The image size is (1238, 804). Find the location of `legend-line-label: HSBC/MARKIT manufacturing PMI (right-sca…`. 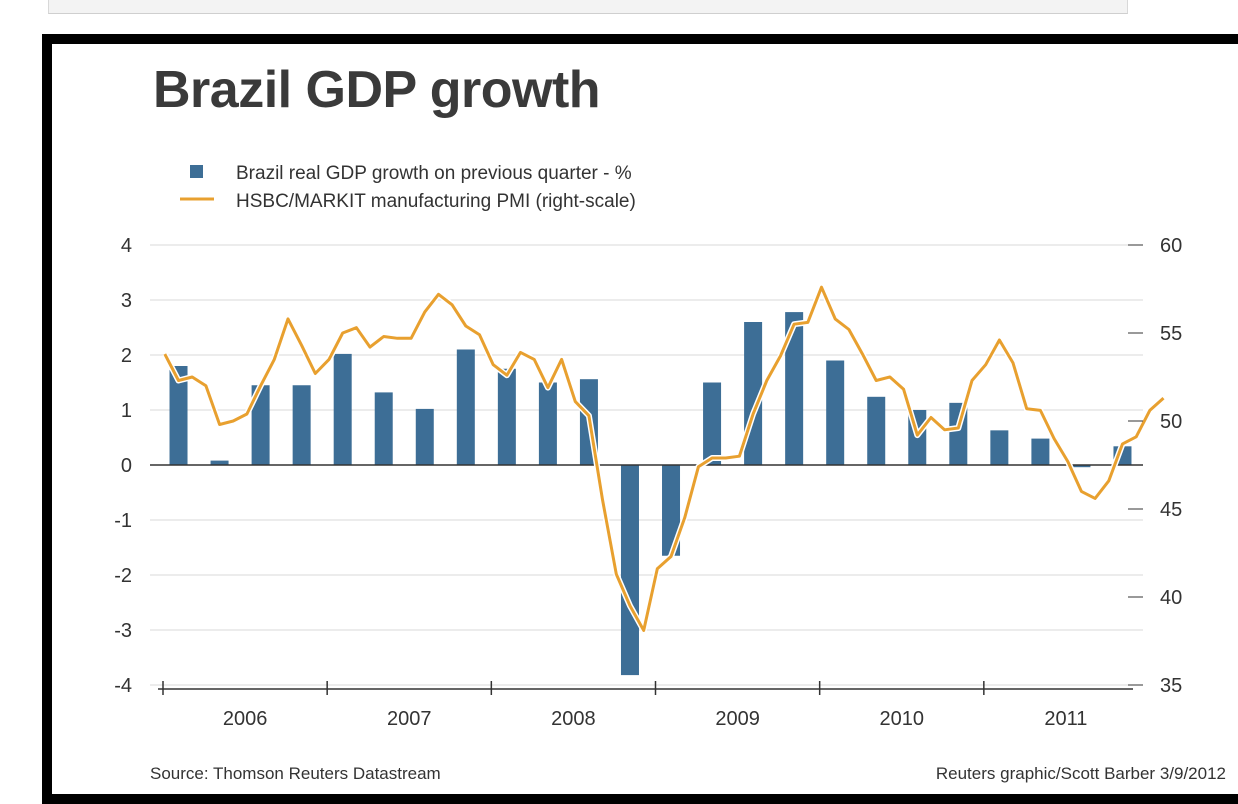

legend-line-label: HSBC/MARKIT manufacturing PMI (right-sca… is located at coordinates (436, 201).